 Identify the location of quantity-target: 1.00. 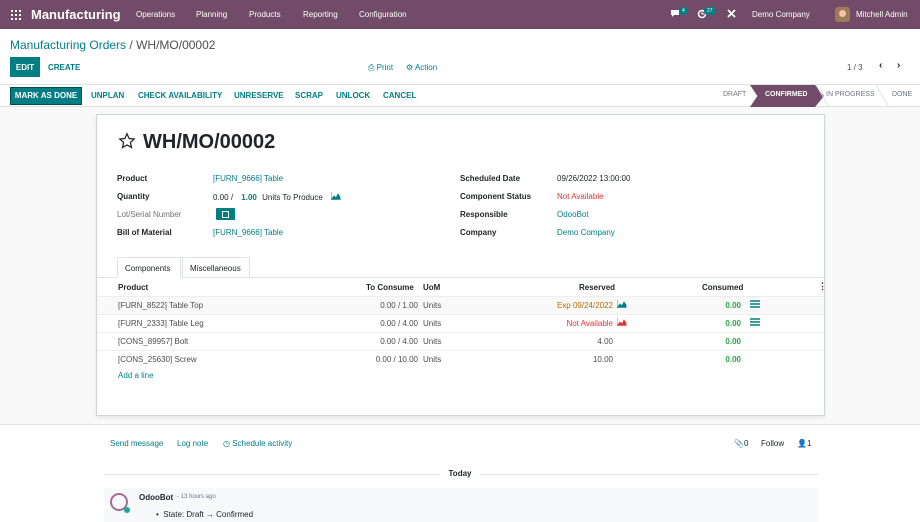
(249, 197).